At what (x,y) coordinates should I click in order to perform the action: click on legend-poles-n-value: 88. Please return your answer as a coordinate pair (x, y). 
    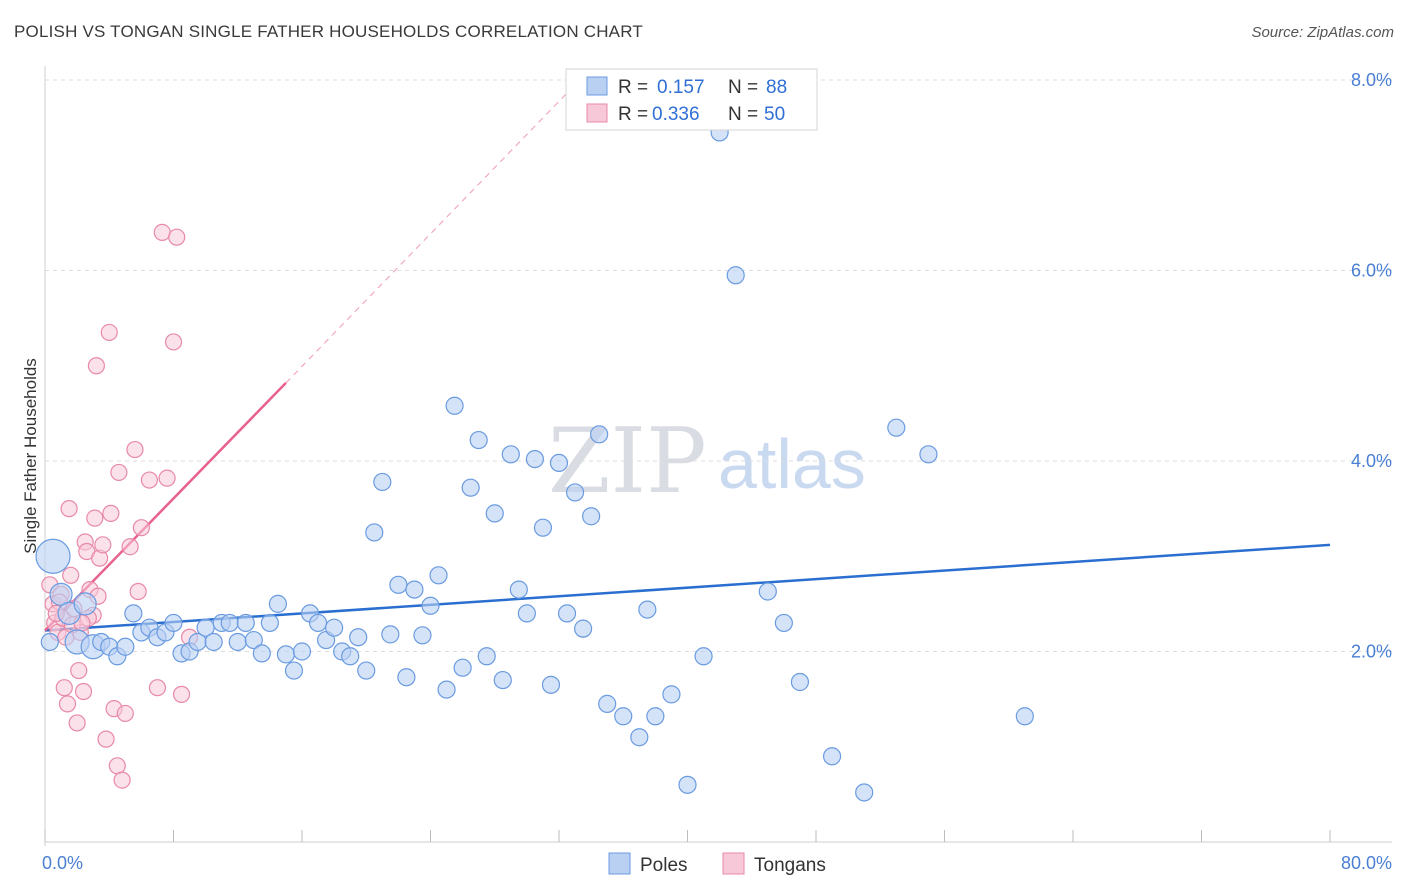
    Looking at the image, I should click on (776, 87).